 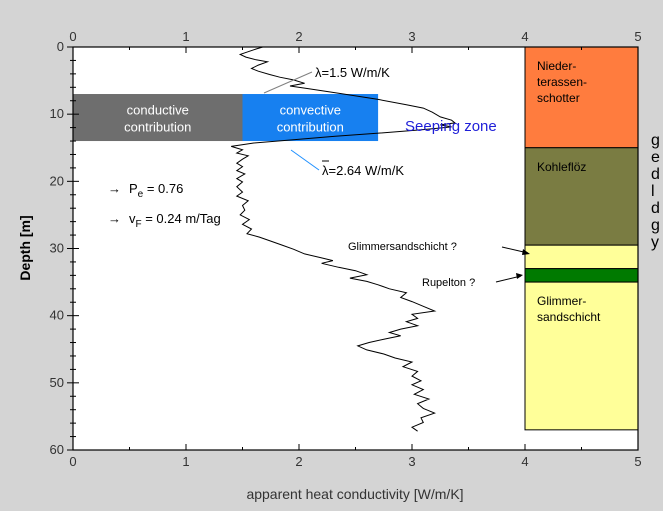 I want to click on x-tick-label-bottom: 4, so click(x=524, y=461).